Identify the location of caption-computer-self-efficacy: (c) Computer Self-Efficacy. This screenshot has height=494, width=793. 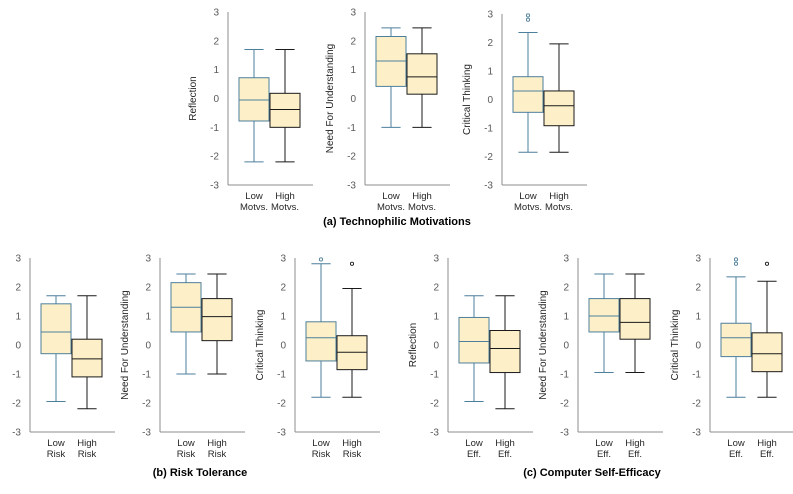
(592, 473).